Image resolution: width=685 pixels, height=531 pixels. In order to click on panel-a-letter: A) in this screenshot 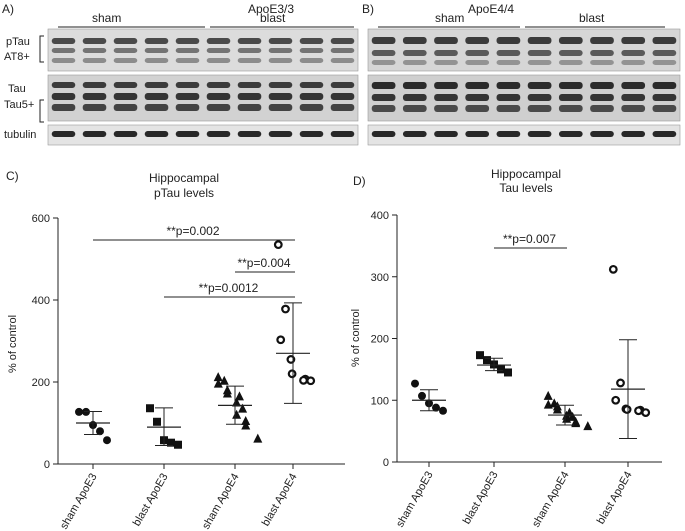, I will do `click(8, 9)`.